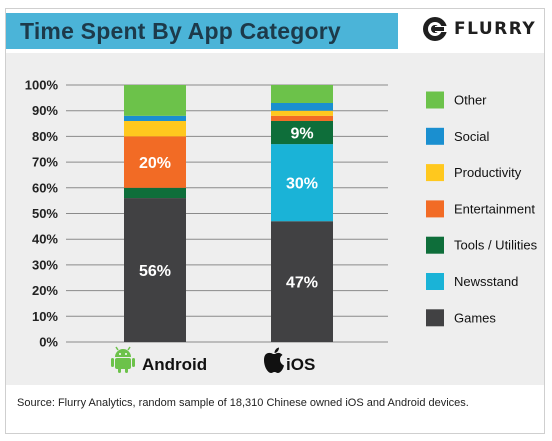 The height and width of the screenshot is (441, 552). Describe the element at coordinates (300, 364) in the screenshot. I see `category-label: iOS` at that location.